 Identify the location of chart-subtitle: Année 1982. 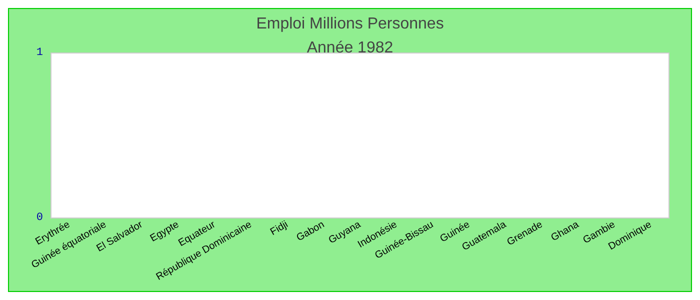
(350, 48).